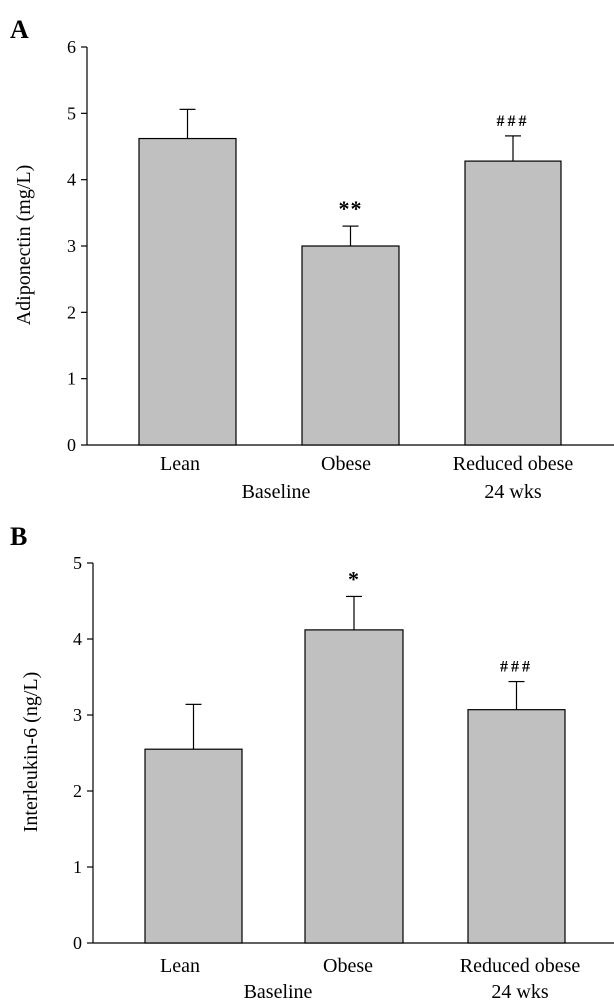  What do you see at coordinates (519, 991) in the screenshot?
I see `panel-b-category-sublabel: 24 wks` at bounding box center [519, 991].